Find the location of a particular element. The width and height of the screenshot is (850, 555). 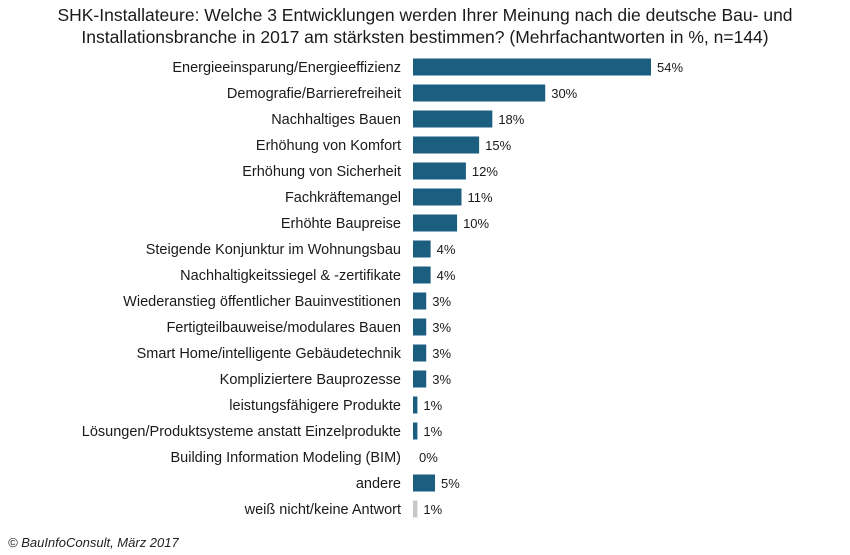

category-label: Erhöhung von Komfort is located at coordinates (328, 146).